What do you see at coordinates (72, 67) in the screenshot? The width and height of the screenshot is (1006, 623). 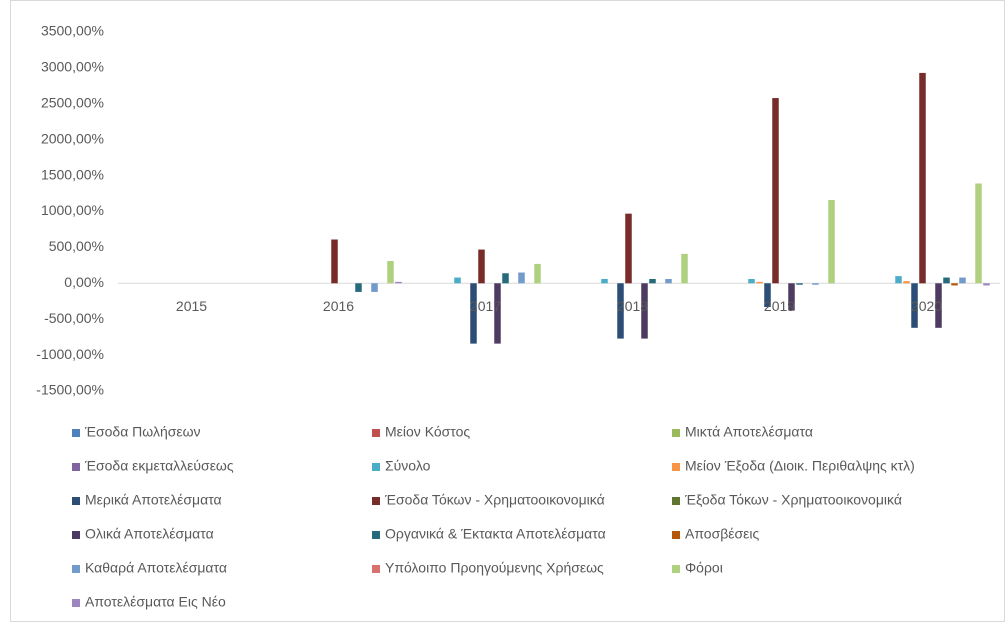 I see `y-tick-label: 3000,00%` at bounding box center [72, 67].